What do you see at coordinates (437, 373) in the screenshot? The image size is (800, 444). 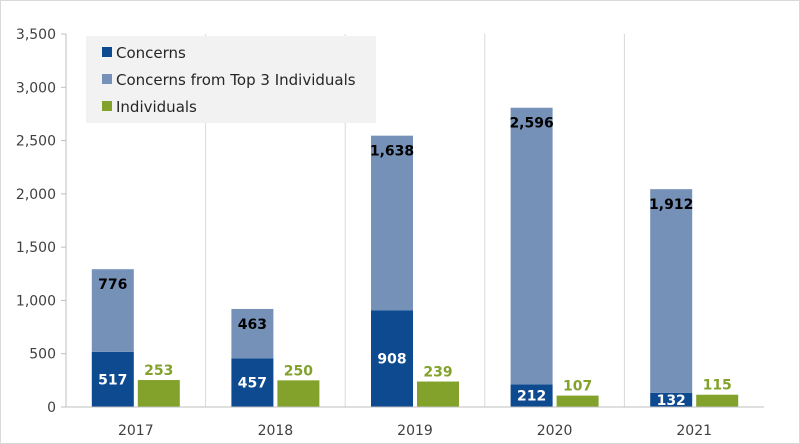 I see `data-label-individuals: 239` at bounding box center [437, 373].